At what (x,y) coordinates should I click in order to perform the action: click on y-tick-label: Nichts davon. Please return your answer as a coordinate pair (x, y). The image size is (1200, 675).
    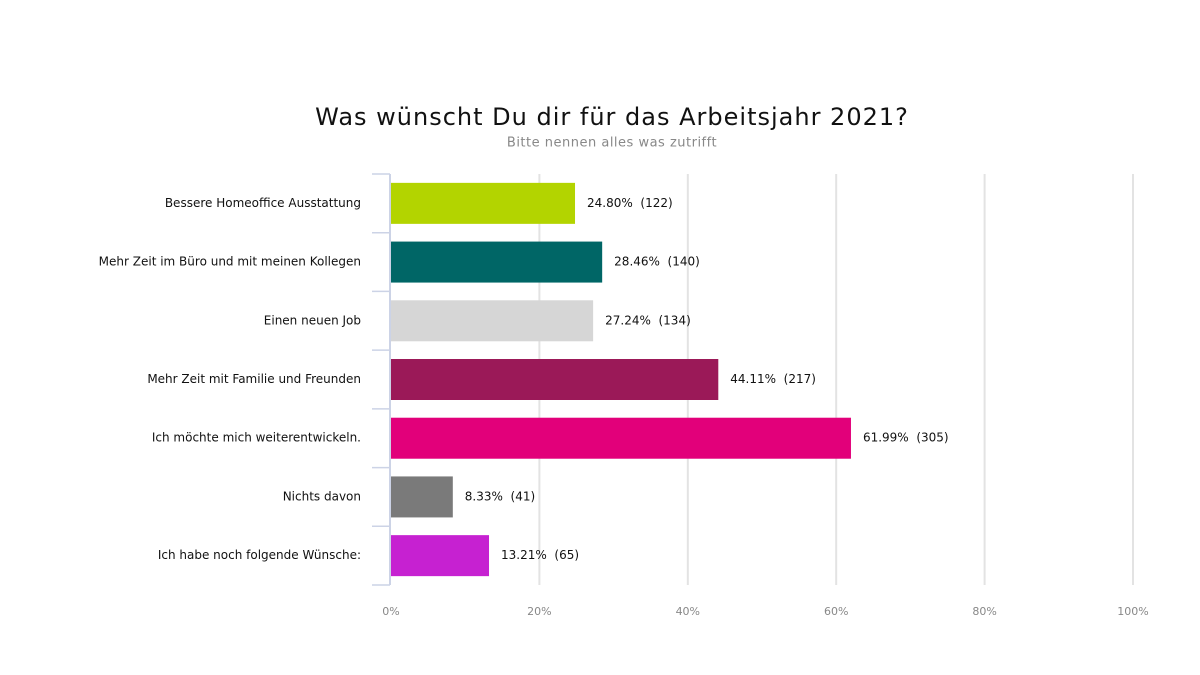
    Looking at the image, I should click on (322, 496).